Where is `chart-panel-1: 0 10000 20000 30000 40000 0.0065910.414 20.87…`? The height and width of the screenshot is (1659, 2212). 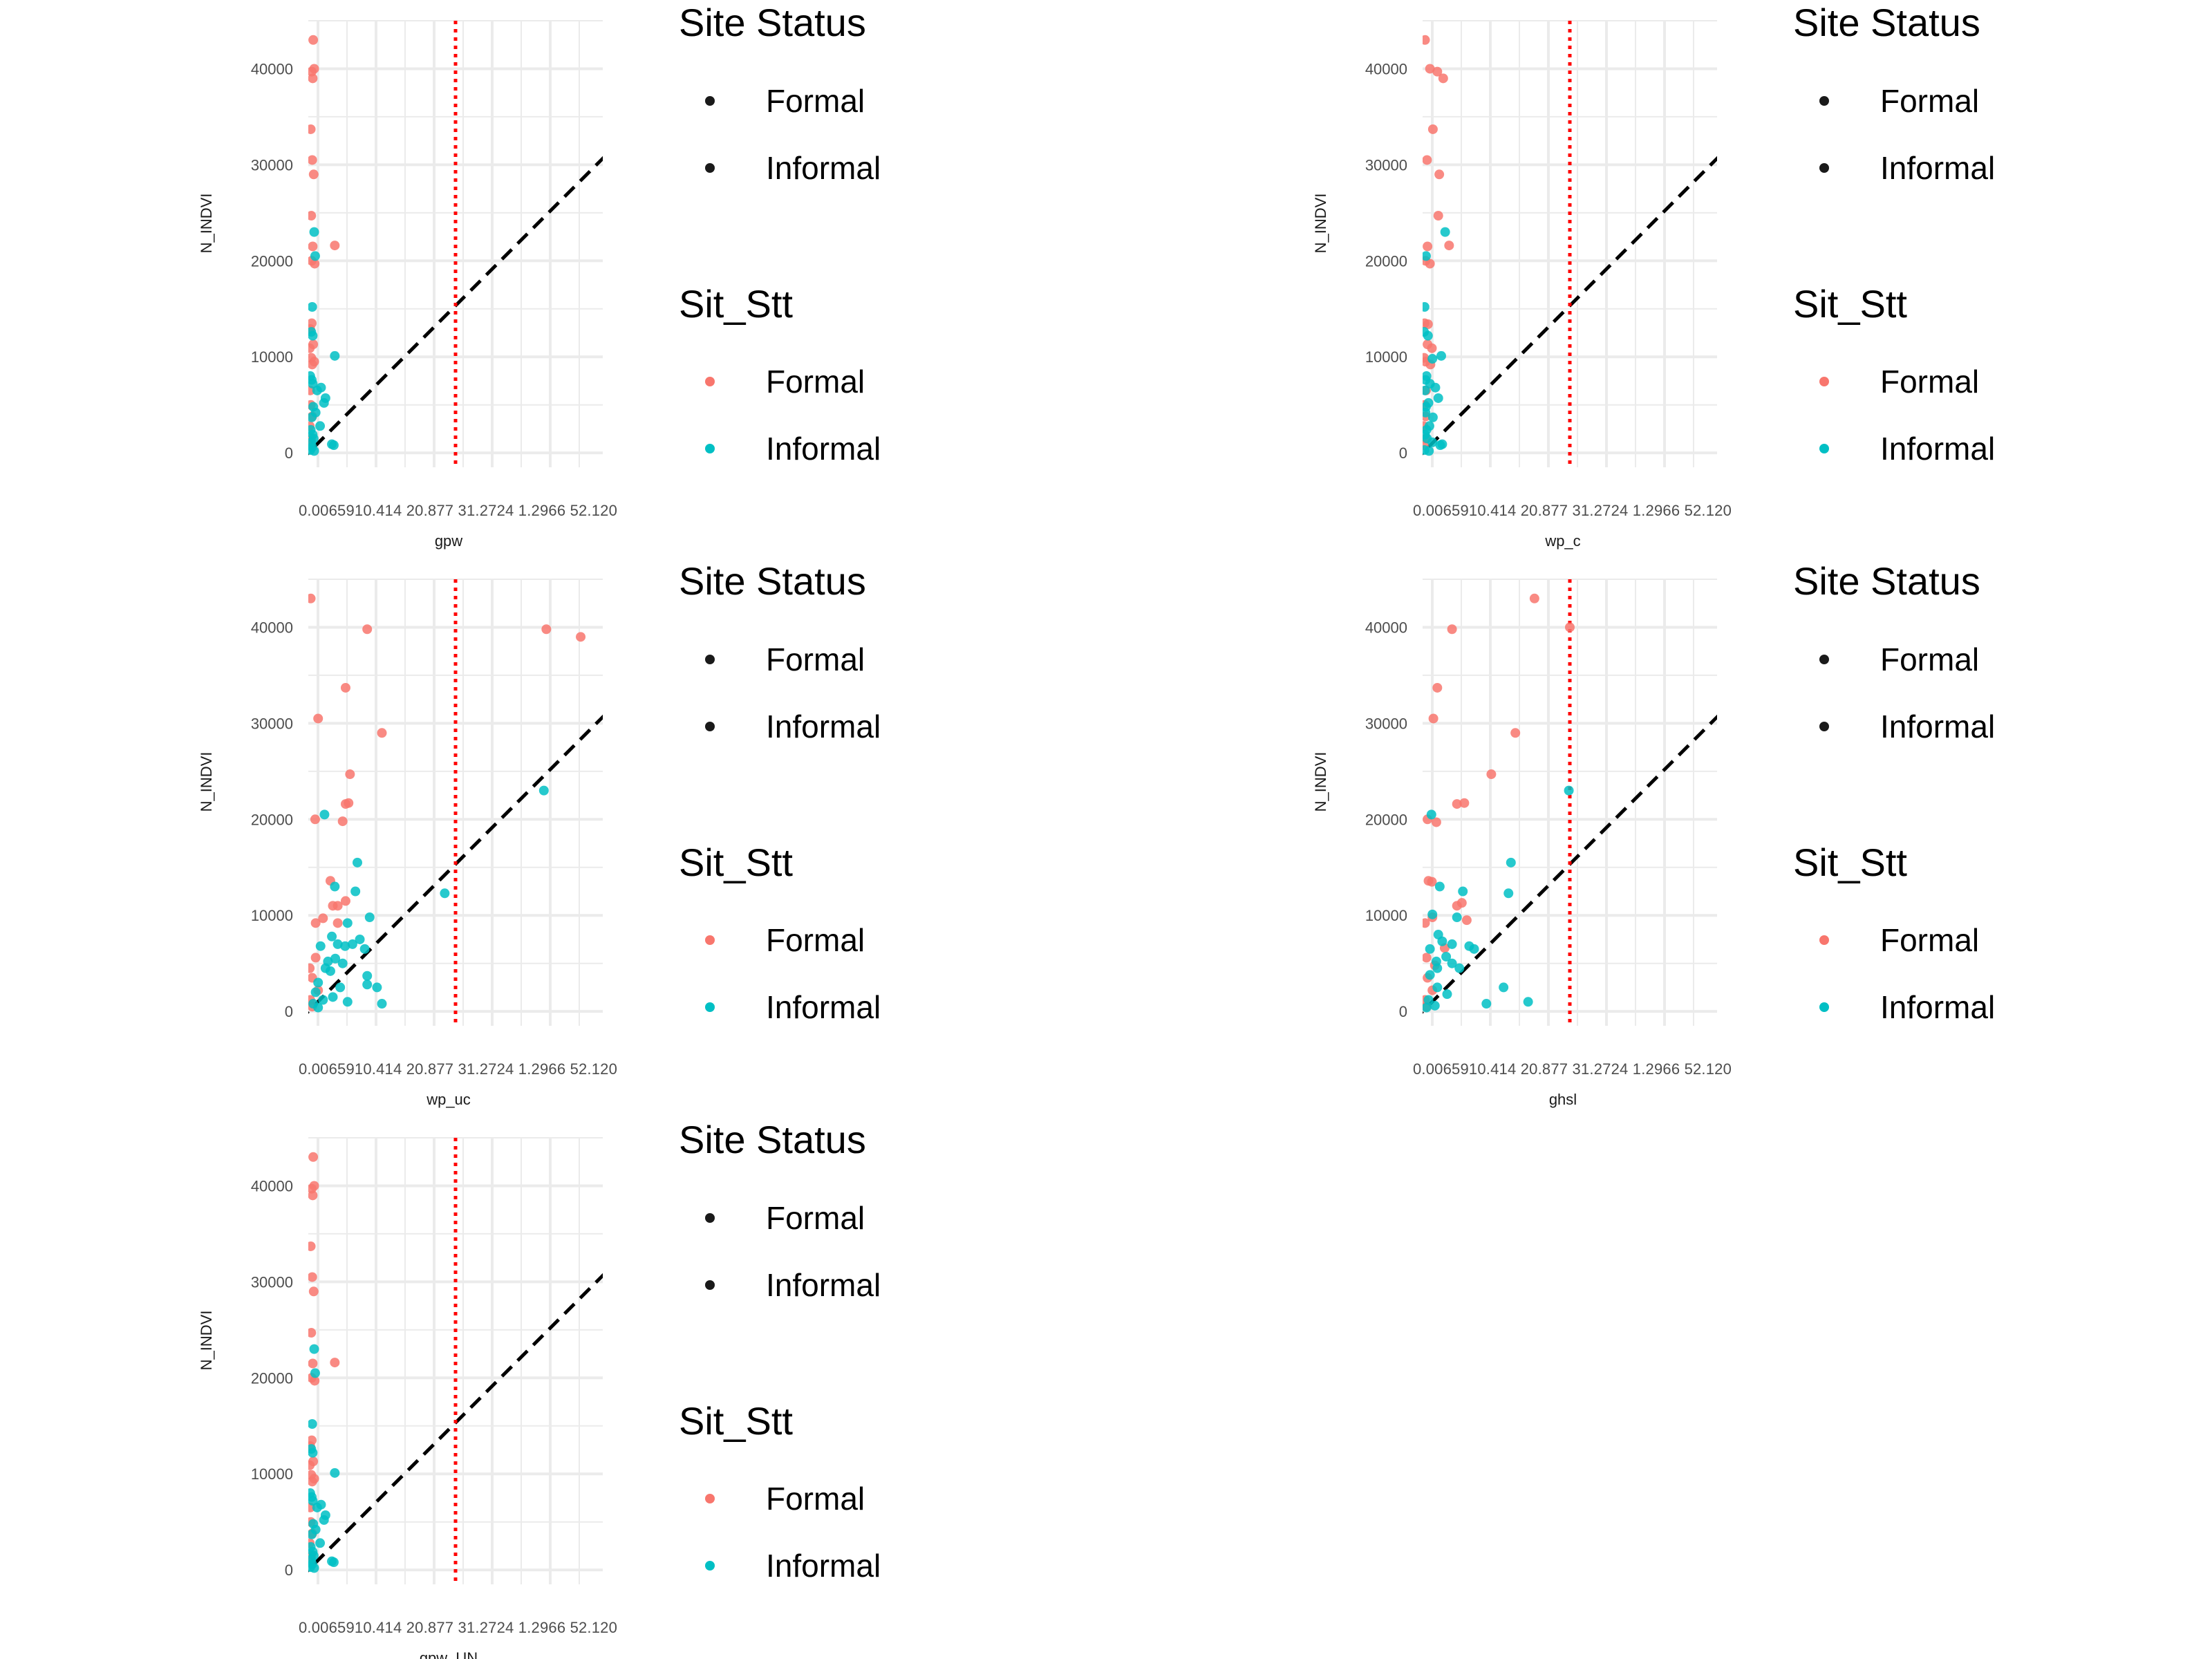 chart-panel-1: 0 10000 20000 30000 40000 0.0065910.414 20.87… is located at coordinates (540, 275).